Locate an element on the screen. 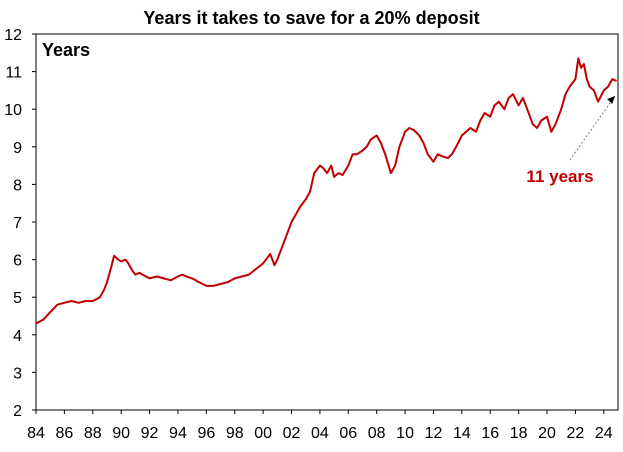  x-tick-label: 98 is located at coordinates (235, 433).